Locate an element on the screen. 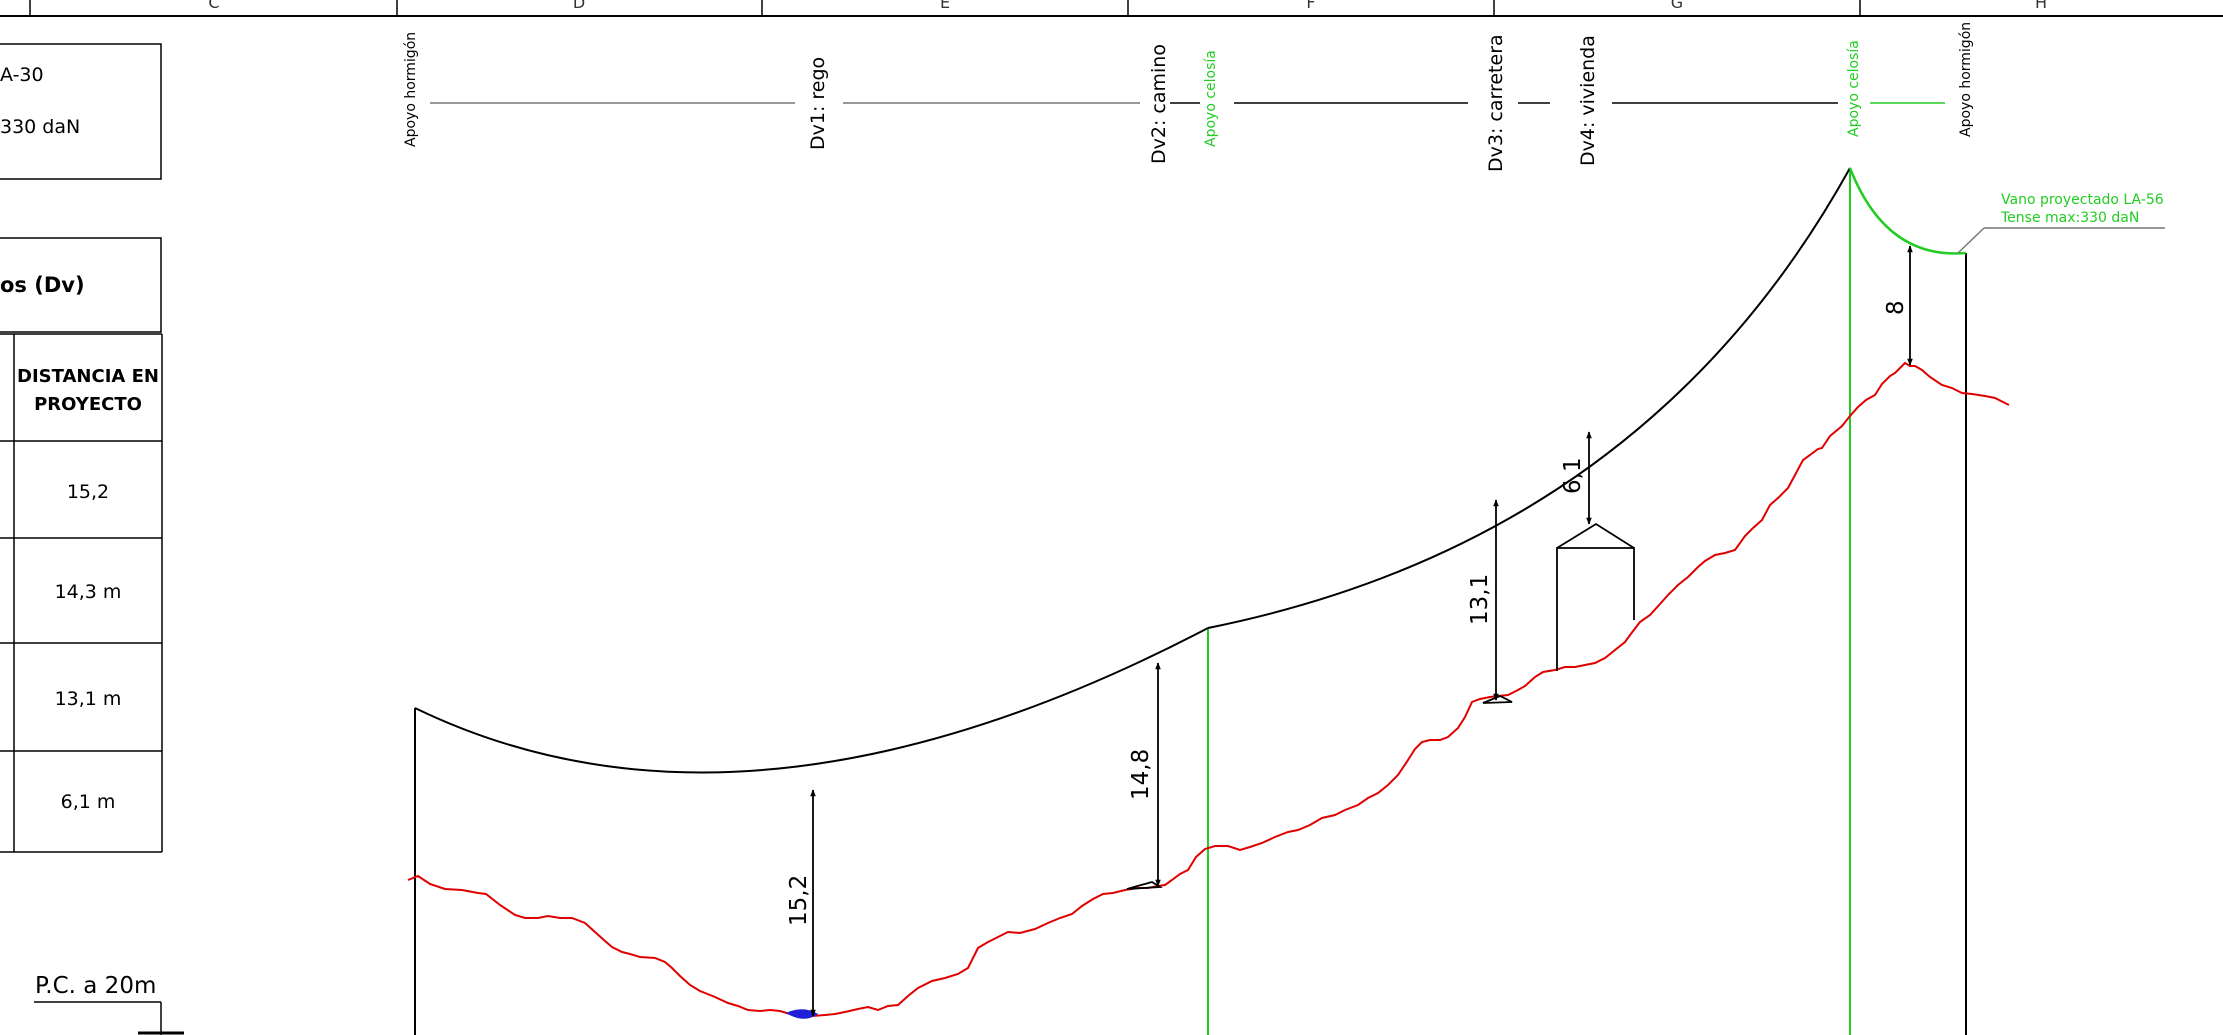 Image resolution: width=2223 pixels, height=1035 pixels. grid-col-label: G is located at coordinates (1677, 6).